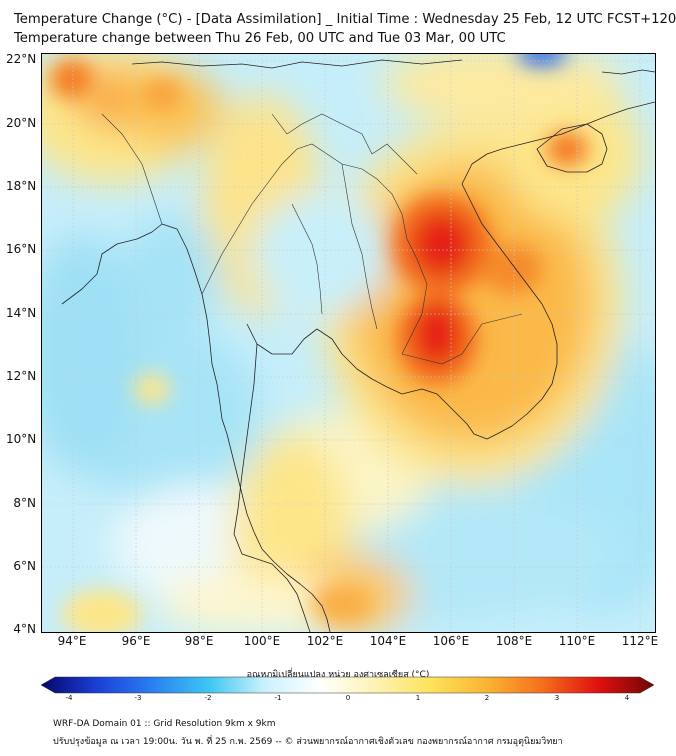 The image size is (676, 756). I want to click on lat-label: 4°N, so click(24, 629).